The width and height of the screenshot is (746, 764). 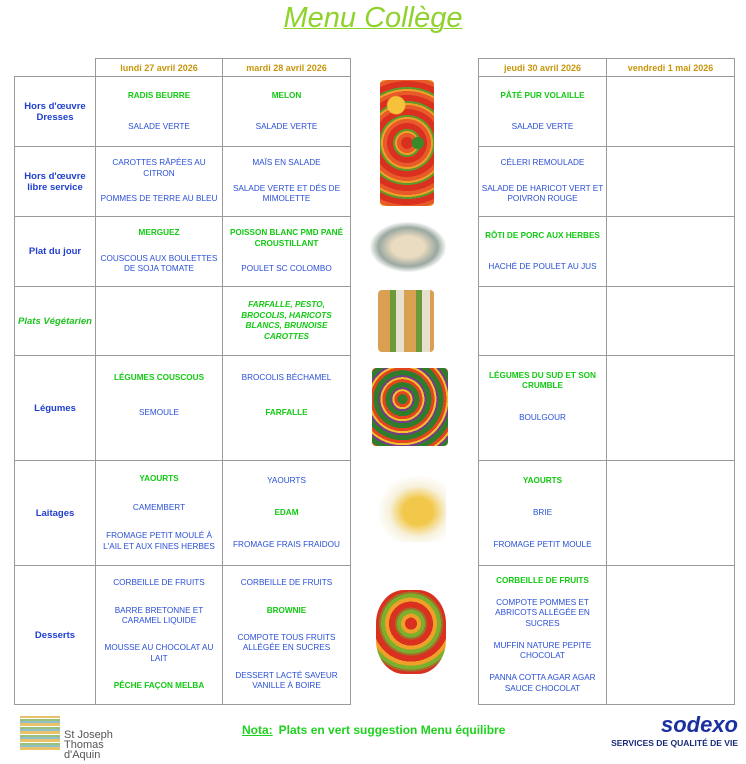 What do you see at coordinates (159, 263) in the screenshot?
I see `menu-item: COUSCOUS AUX BOULETTES DE SOJA TOMATE` at bounding box center [159, 263].